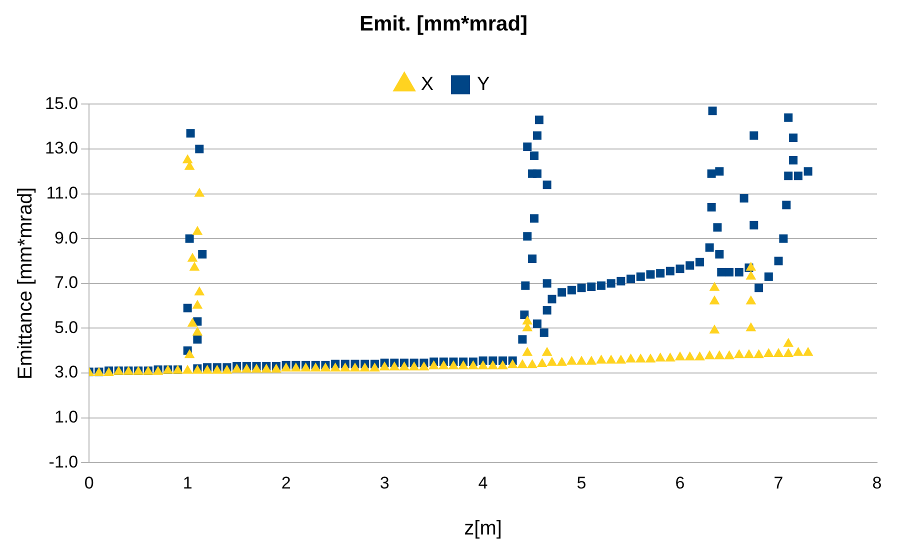  Describe the element at coordinates (427, 84) in the screenshot. I see `legend-label: X` at that location.